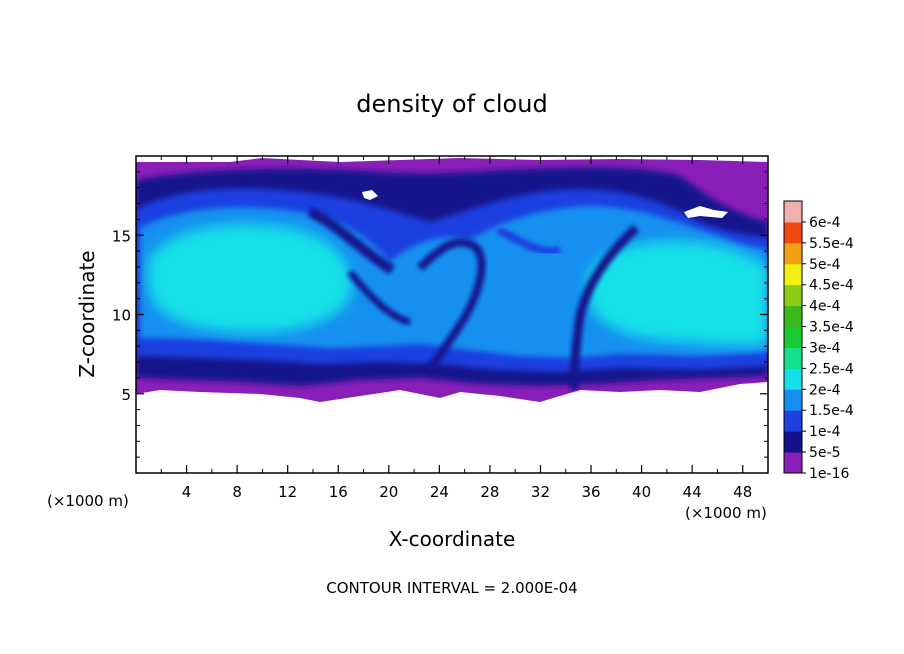  What do you see at coordinates (825, 307) in the screenshot?
I see `colorbar-label: 4e-4` at bounding box center [825, 307].